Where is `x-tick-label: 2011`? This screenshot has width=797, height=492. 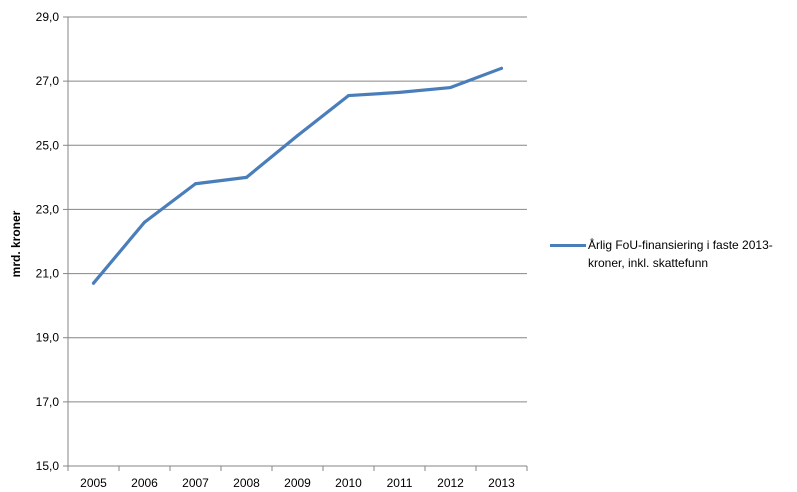
x-tick-label: 2011 is located at coordinates (400, 483).